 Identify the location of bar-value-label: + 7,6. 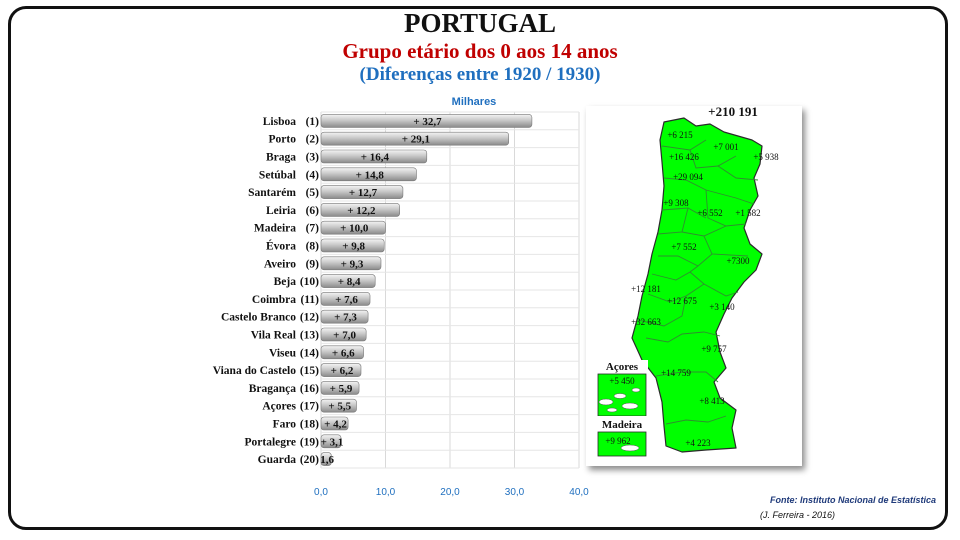
(346, 300).